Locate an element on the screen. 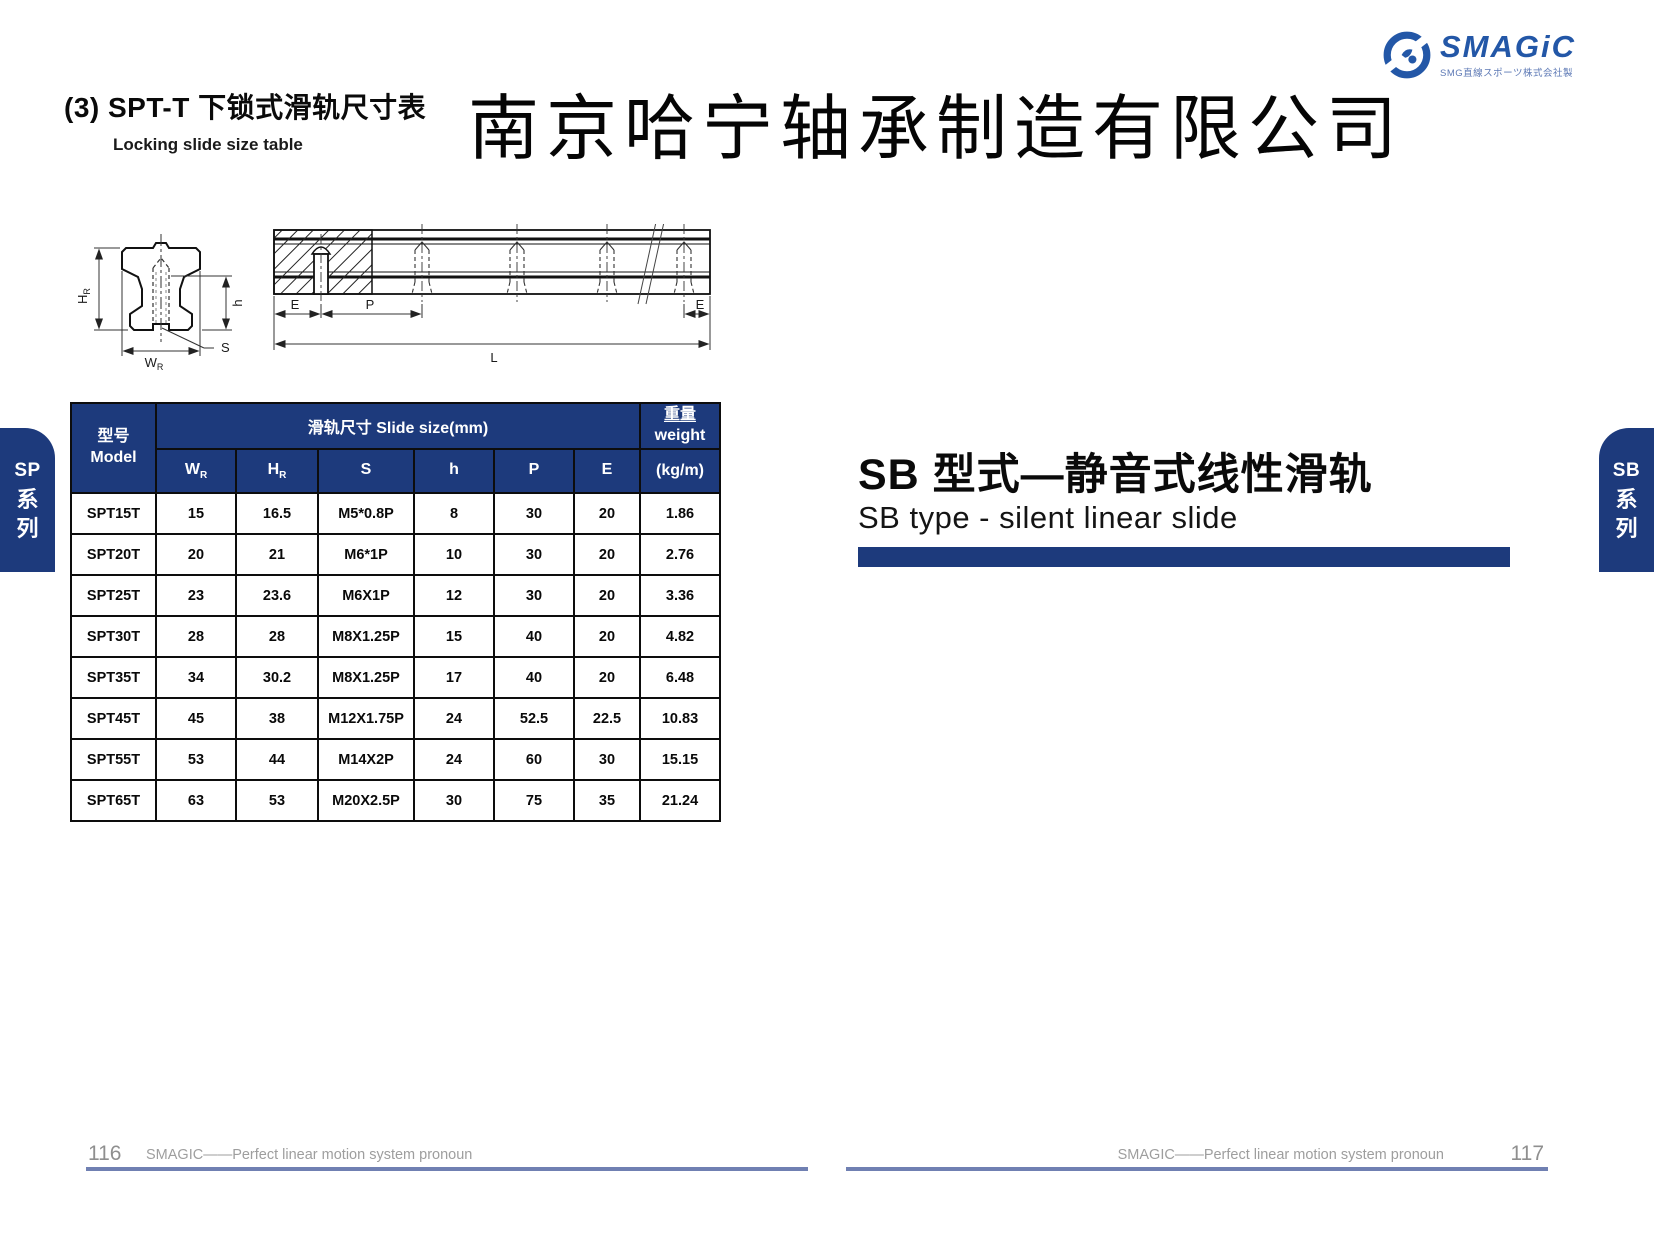 The width and height of the screenshot is (1654, 1241). value-cell: M20X2.5P is located at coordinates (366, 800).